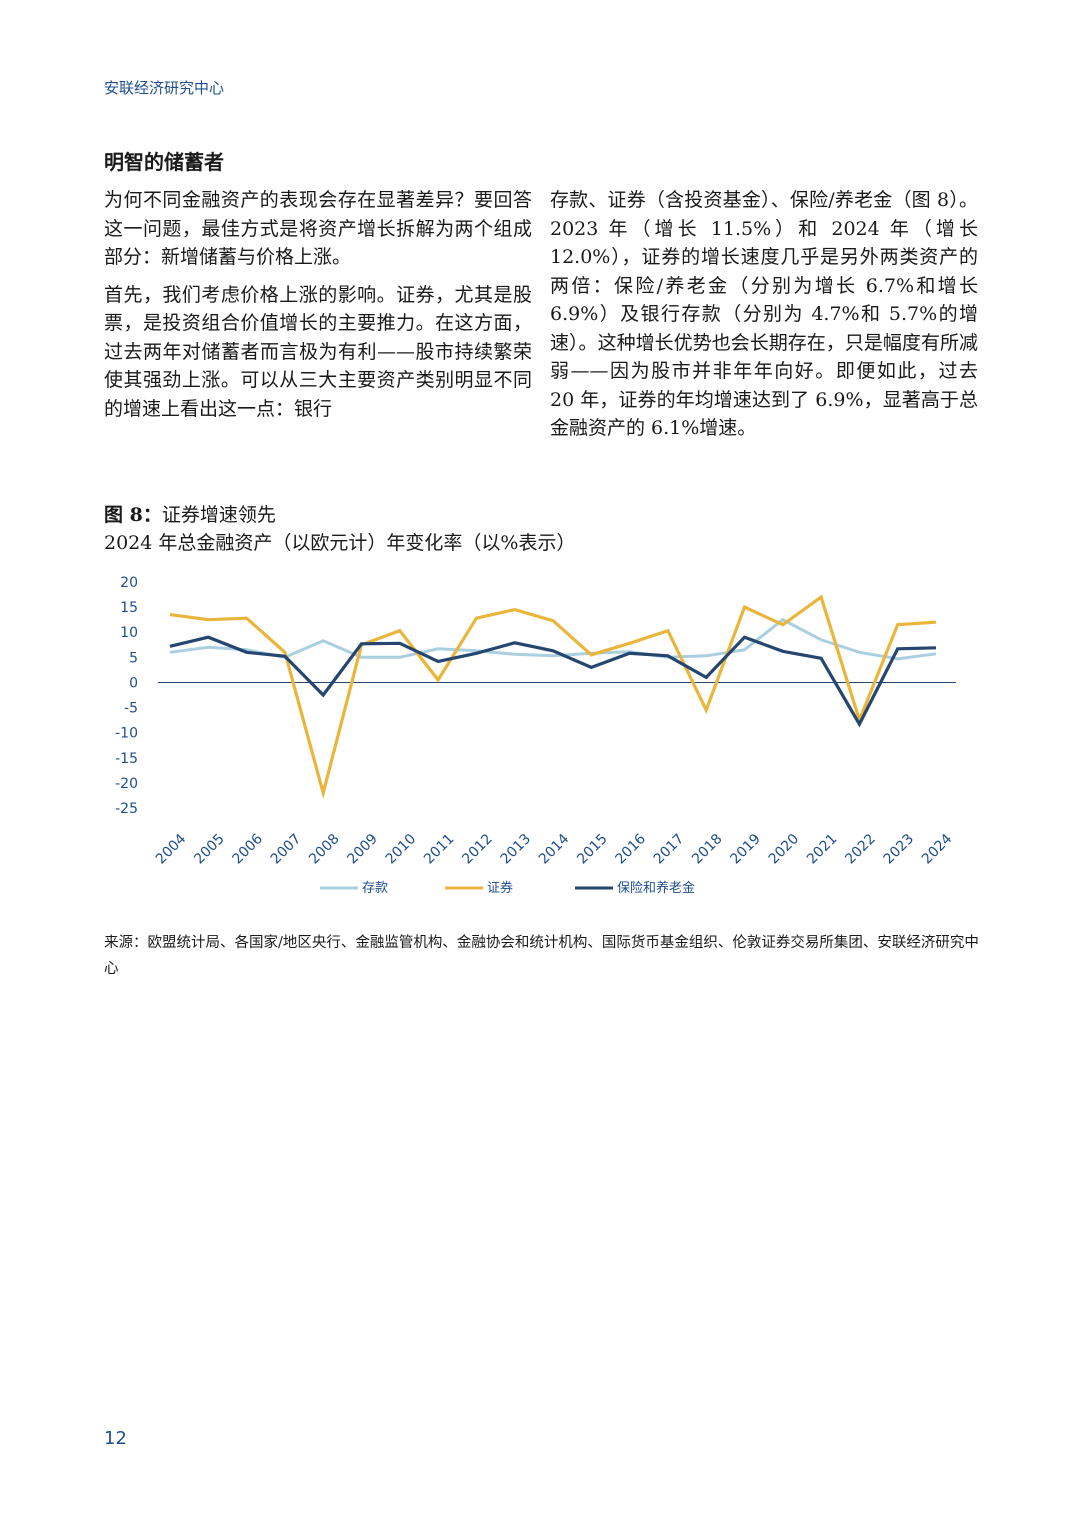 Image resolution: width=1080 pixels, height=1527 pixels. Describe the element at coordinates (126, 784) in the screenshot. I see `y-tick-label: -20` at that location.